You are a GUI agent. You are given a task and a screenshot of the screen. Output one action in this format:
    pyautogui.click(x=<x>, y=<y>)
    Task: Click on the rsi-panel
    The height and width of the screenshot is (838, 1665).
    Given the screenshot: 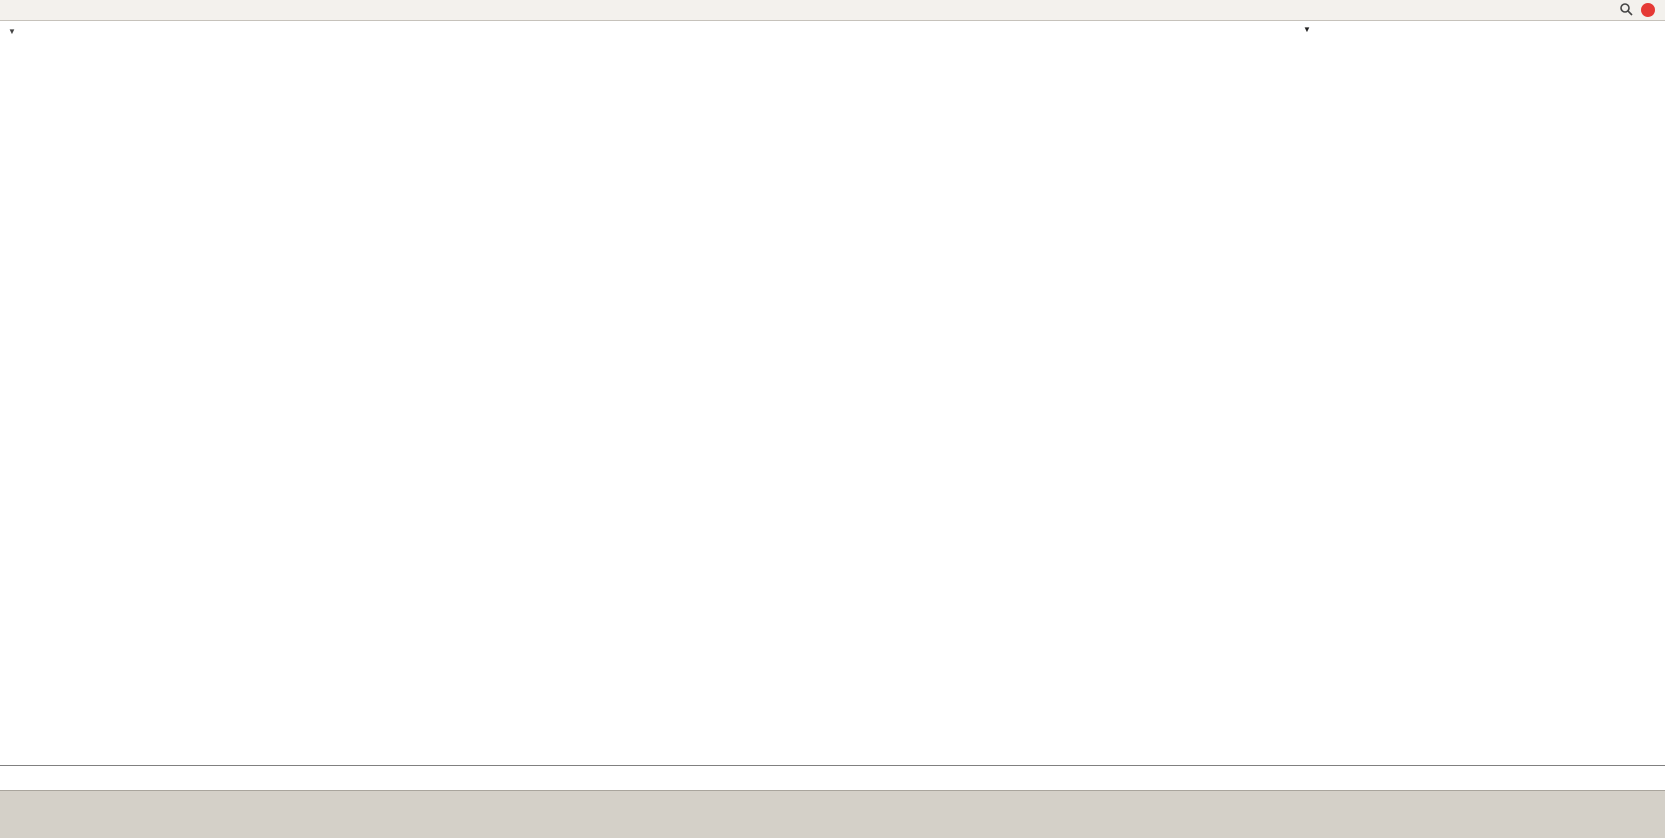 What is the action you would take?
    pyautogui.click(x=832, y=721)
    